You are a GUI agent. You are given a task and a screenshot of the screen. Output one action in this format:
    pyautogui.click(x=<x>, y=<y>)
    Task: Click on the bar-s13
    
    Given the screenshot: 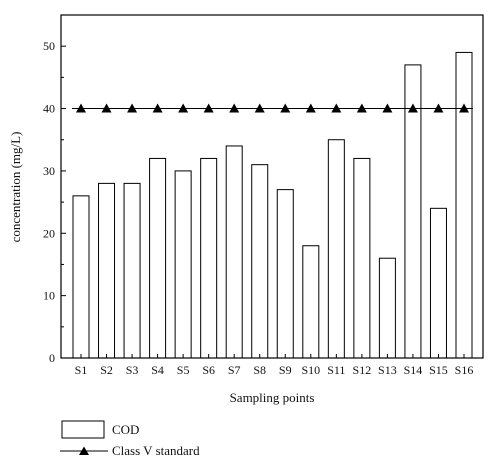 What is the action you would take?
    pyautogui.click(x=387, y=308)
    